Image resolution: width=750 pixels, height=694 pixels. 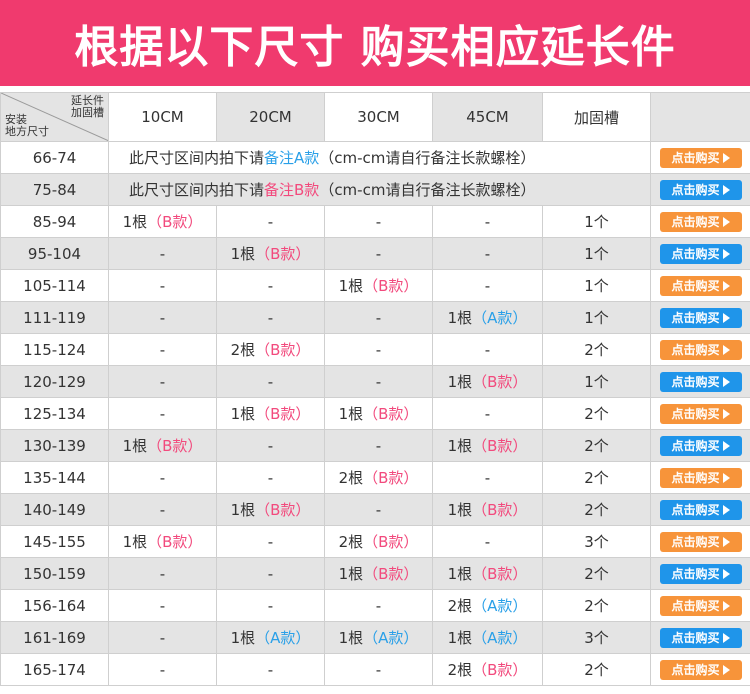 I want to click on header-banner: 根据以下尺寸 购买相应延长件, so click(x=375, y=43).